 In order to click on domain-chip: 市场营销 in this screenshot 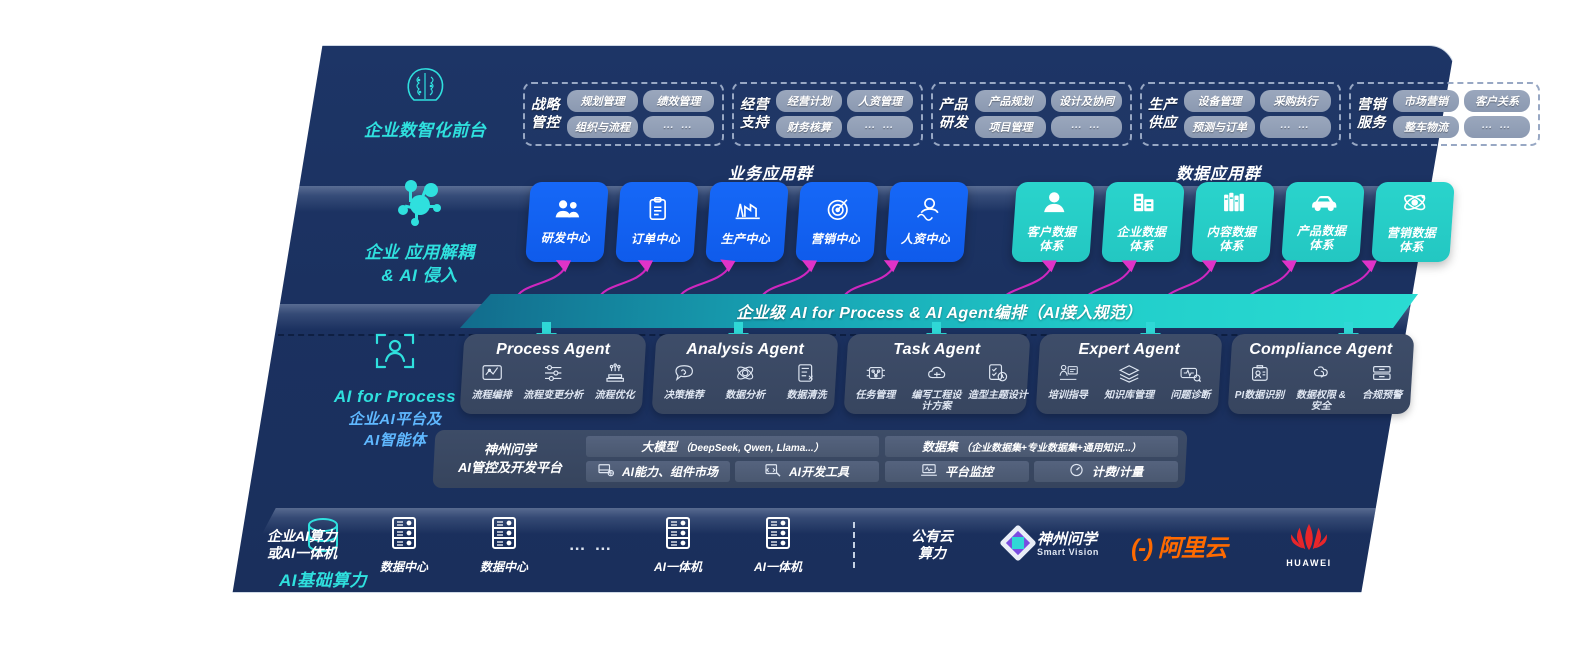, I will do `click(1426, 101)`.